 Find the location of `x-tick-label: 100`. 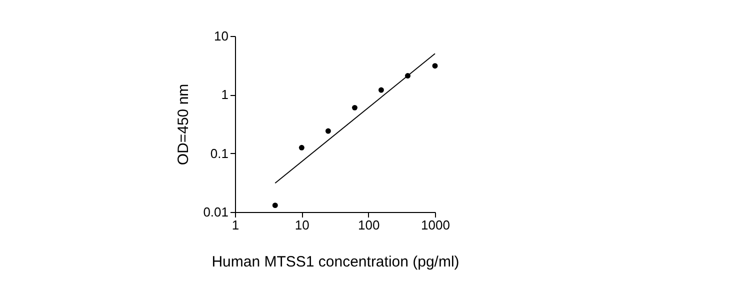

x-tick-label: 100 is located at coordinates (369, 225).